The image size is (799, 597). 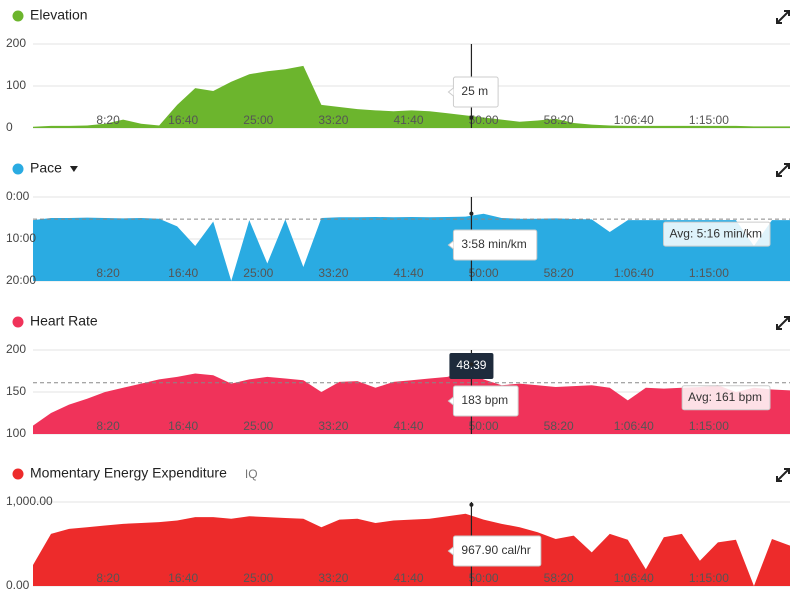 What do you see at coordinates (21, 280) in the screenshot?
I see `y-tick-label: 20:00` at bounding box center [21, 280].